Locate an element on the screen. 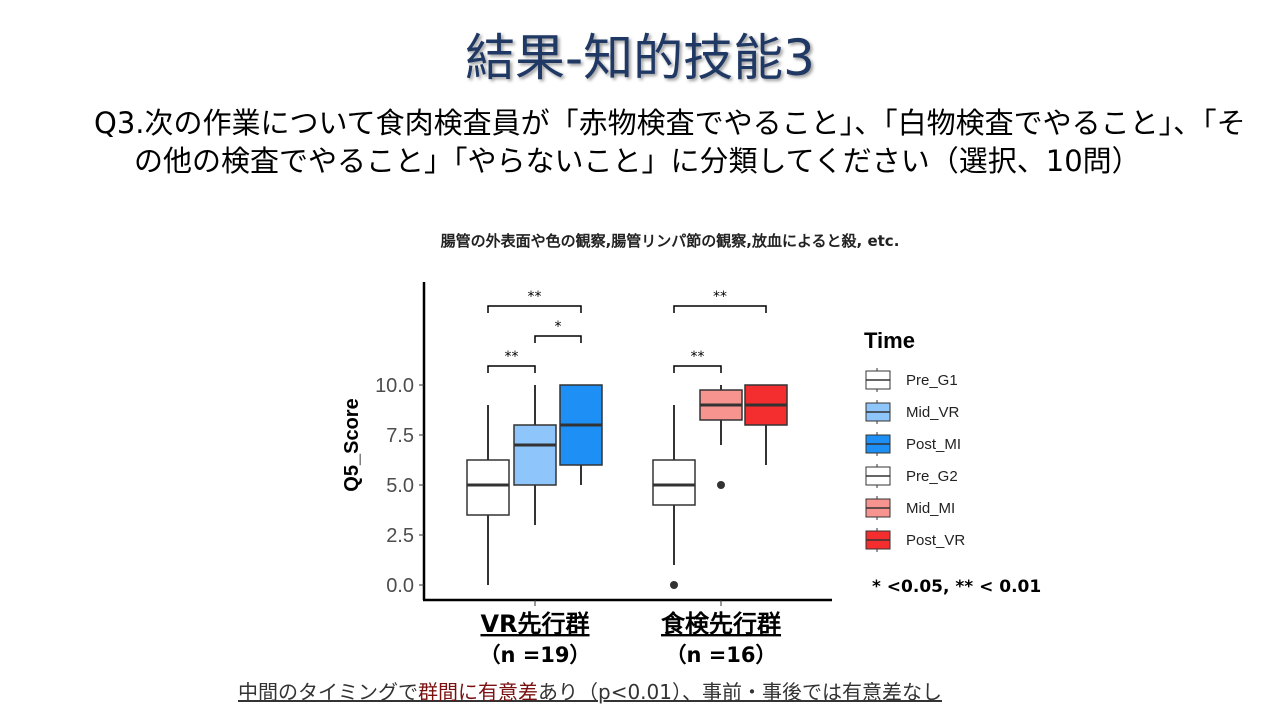  group-label: 食検先行群 is located at coordinates (721, 624).